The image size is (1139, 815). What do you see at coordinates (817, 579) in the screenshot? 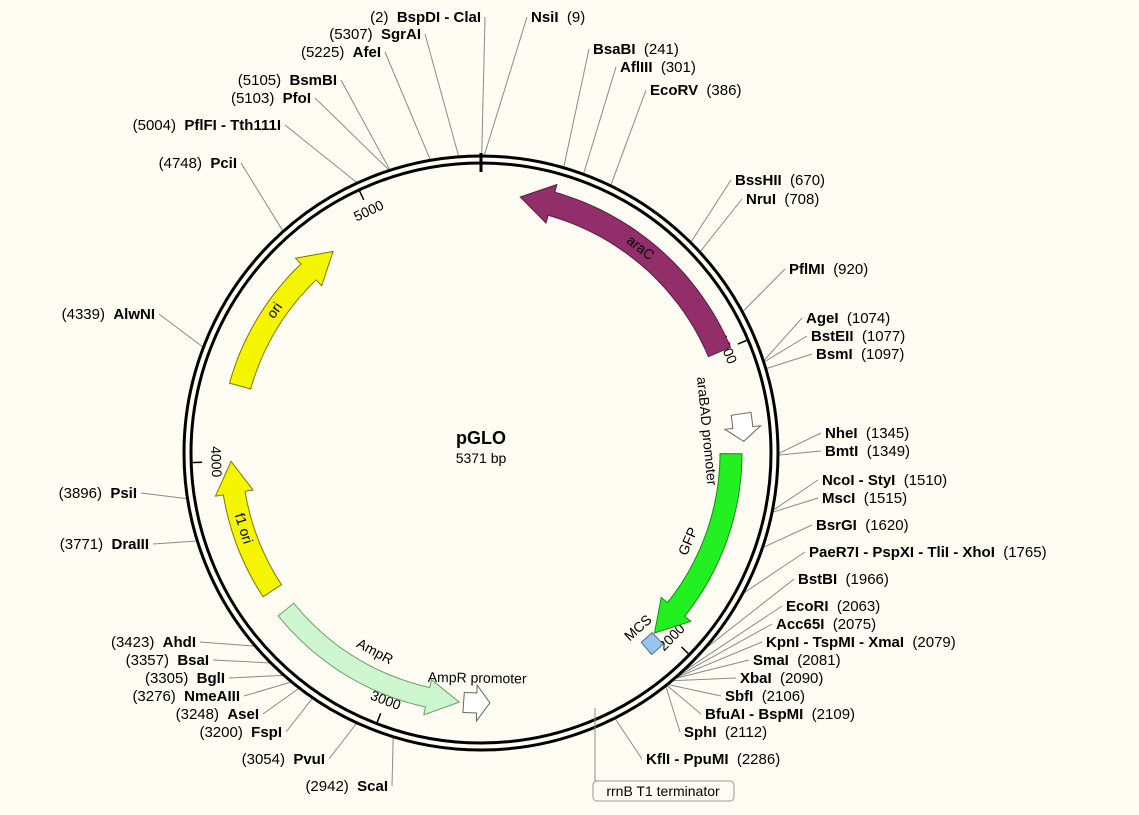
I see `site-name: BstBI` at bounding box center [817, 579].